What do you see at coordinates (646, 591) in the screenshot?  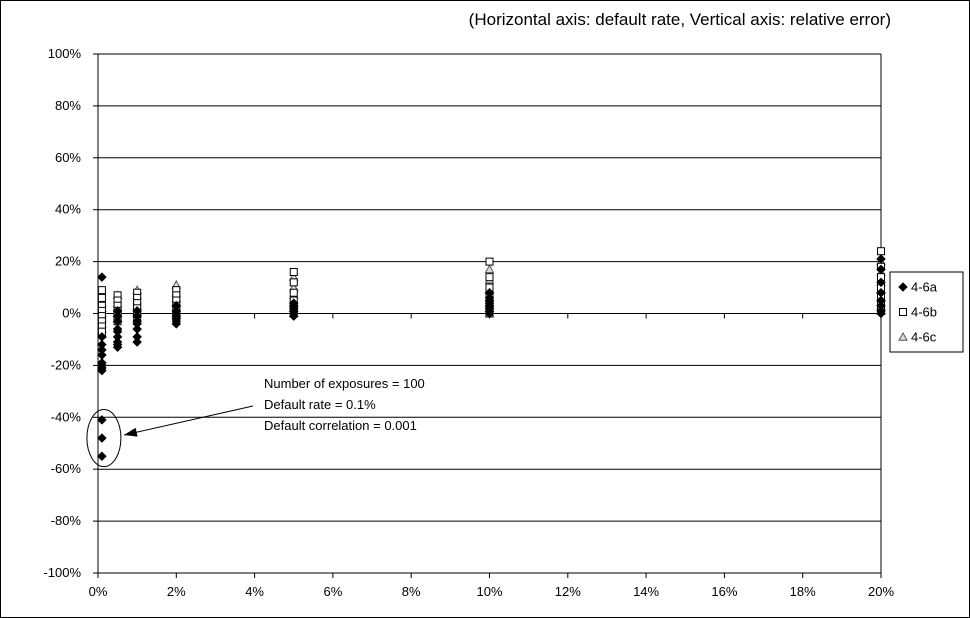 I see `x-tick-label: 14%` at bounding box center [646, 591].